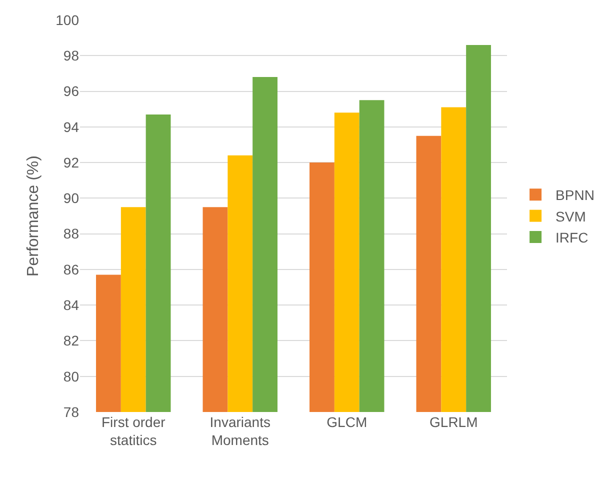 The width and height of the screenshot is (612, 482). I want to click on x-tick-label: GLCM, so click(347, 422).